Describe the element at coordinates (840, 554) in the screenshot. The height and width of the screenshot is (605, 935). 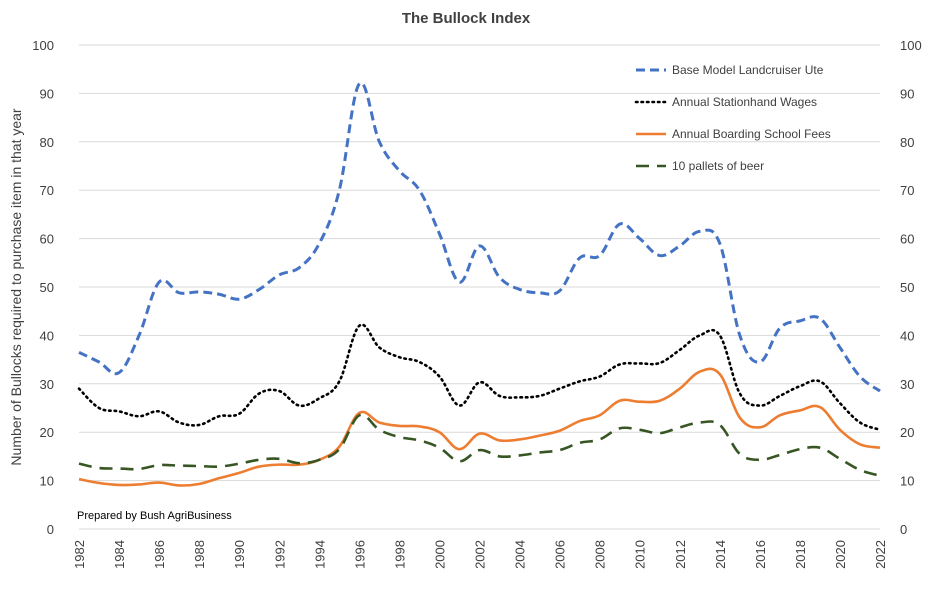
I see `x-tick-label: 2020` at that location.